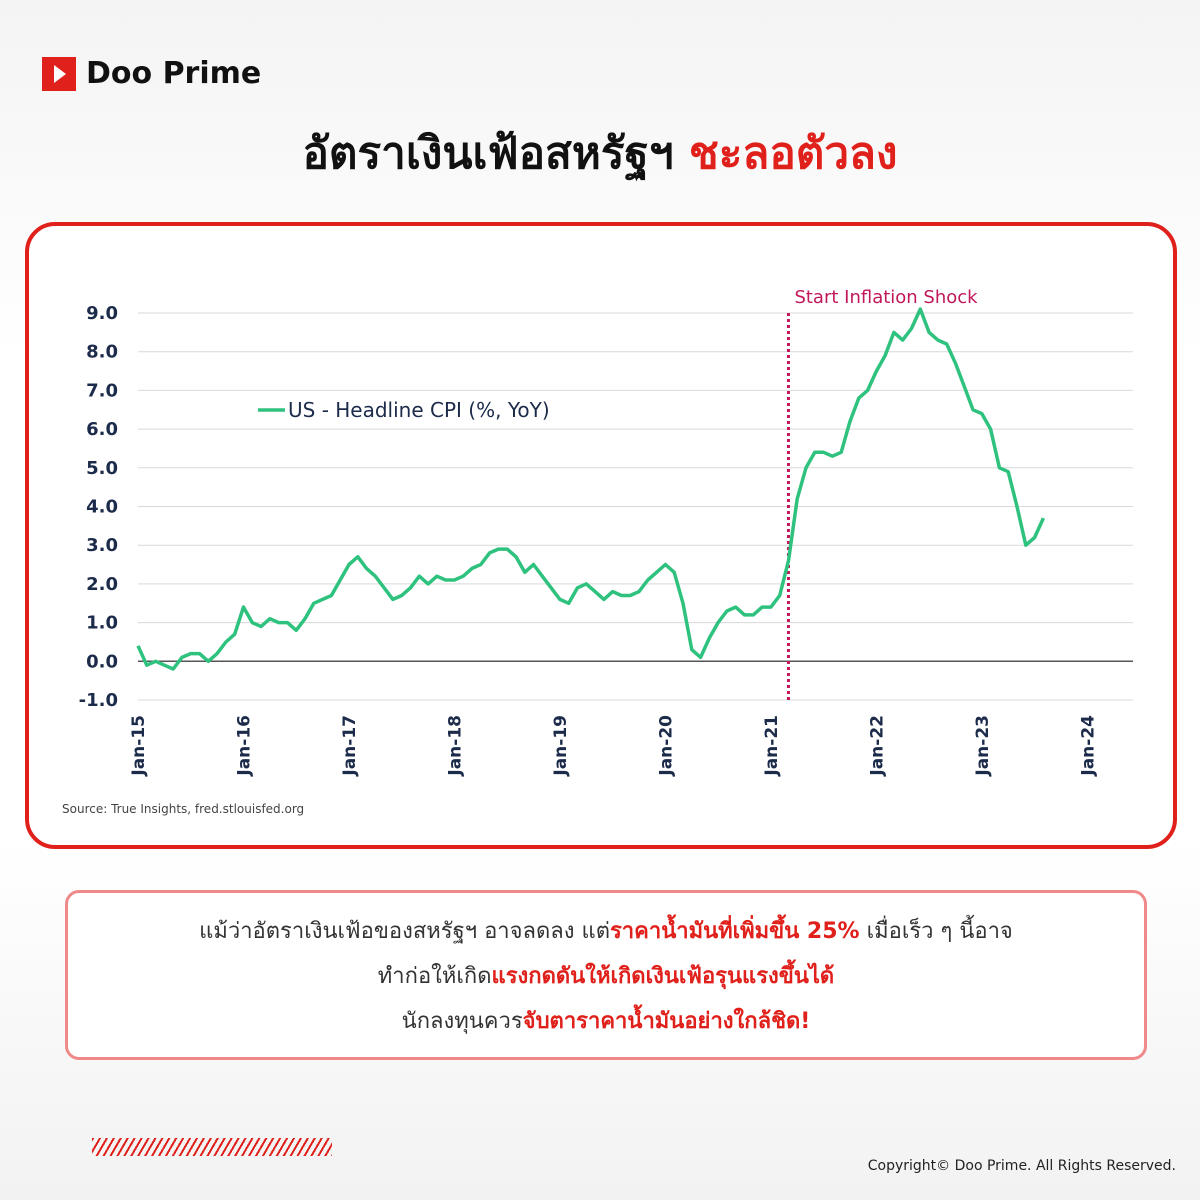 Image resolution: width=1200 pixels, height=1200 pixels. I want to click on note-text: เมื่อเร็ว ๆ นี้อาจ, so click(936, 931).